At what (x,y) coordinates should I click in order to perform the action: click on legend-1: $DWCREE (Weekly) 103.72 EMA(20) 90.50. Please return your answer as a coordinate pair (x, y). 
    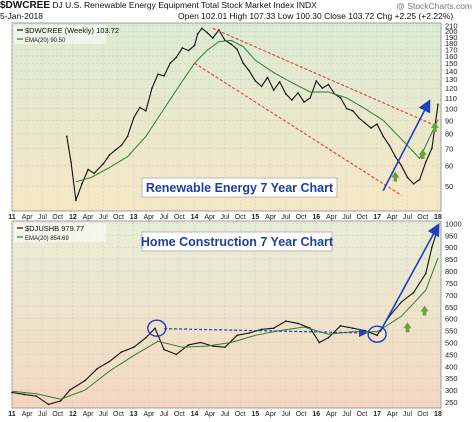
    Looking at the image, I should click on (66, 34).